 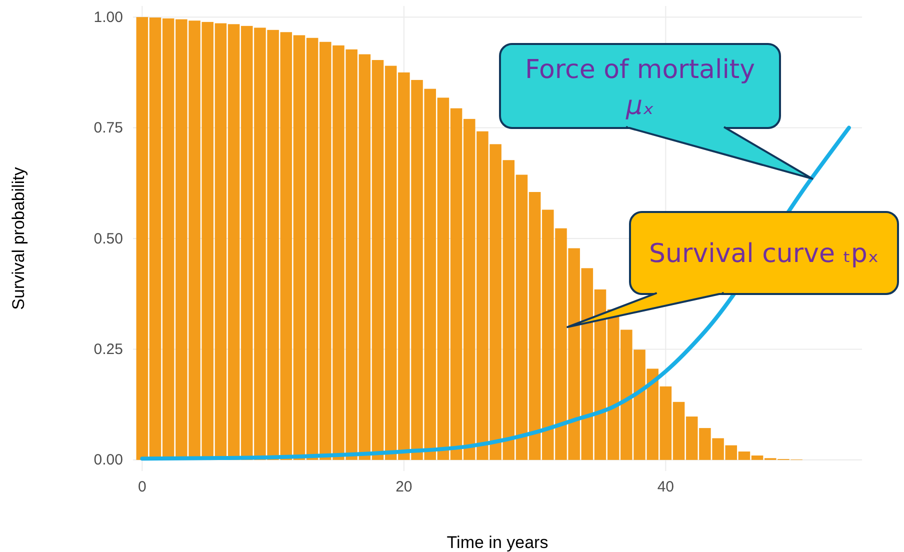 I want to click on y-tick-label: 0.00, so click(x=108, y=460).